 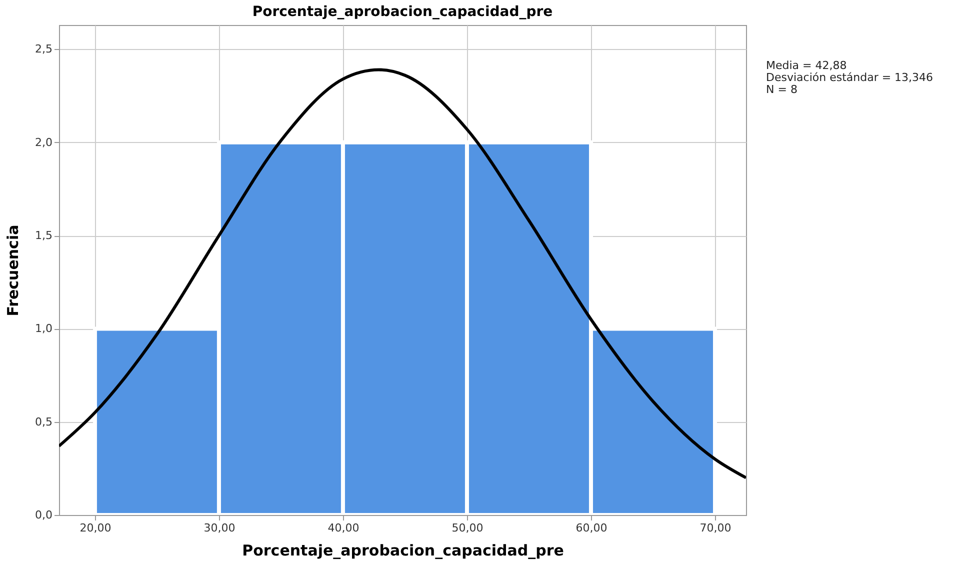 What do you see at coordinates (43, 235) in the screenshot?
I see `y-tick-label: 1,5` at bounding box center [43, 235].